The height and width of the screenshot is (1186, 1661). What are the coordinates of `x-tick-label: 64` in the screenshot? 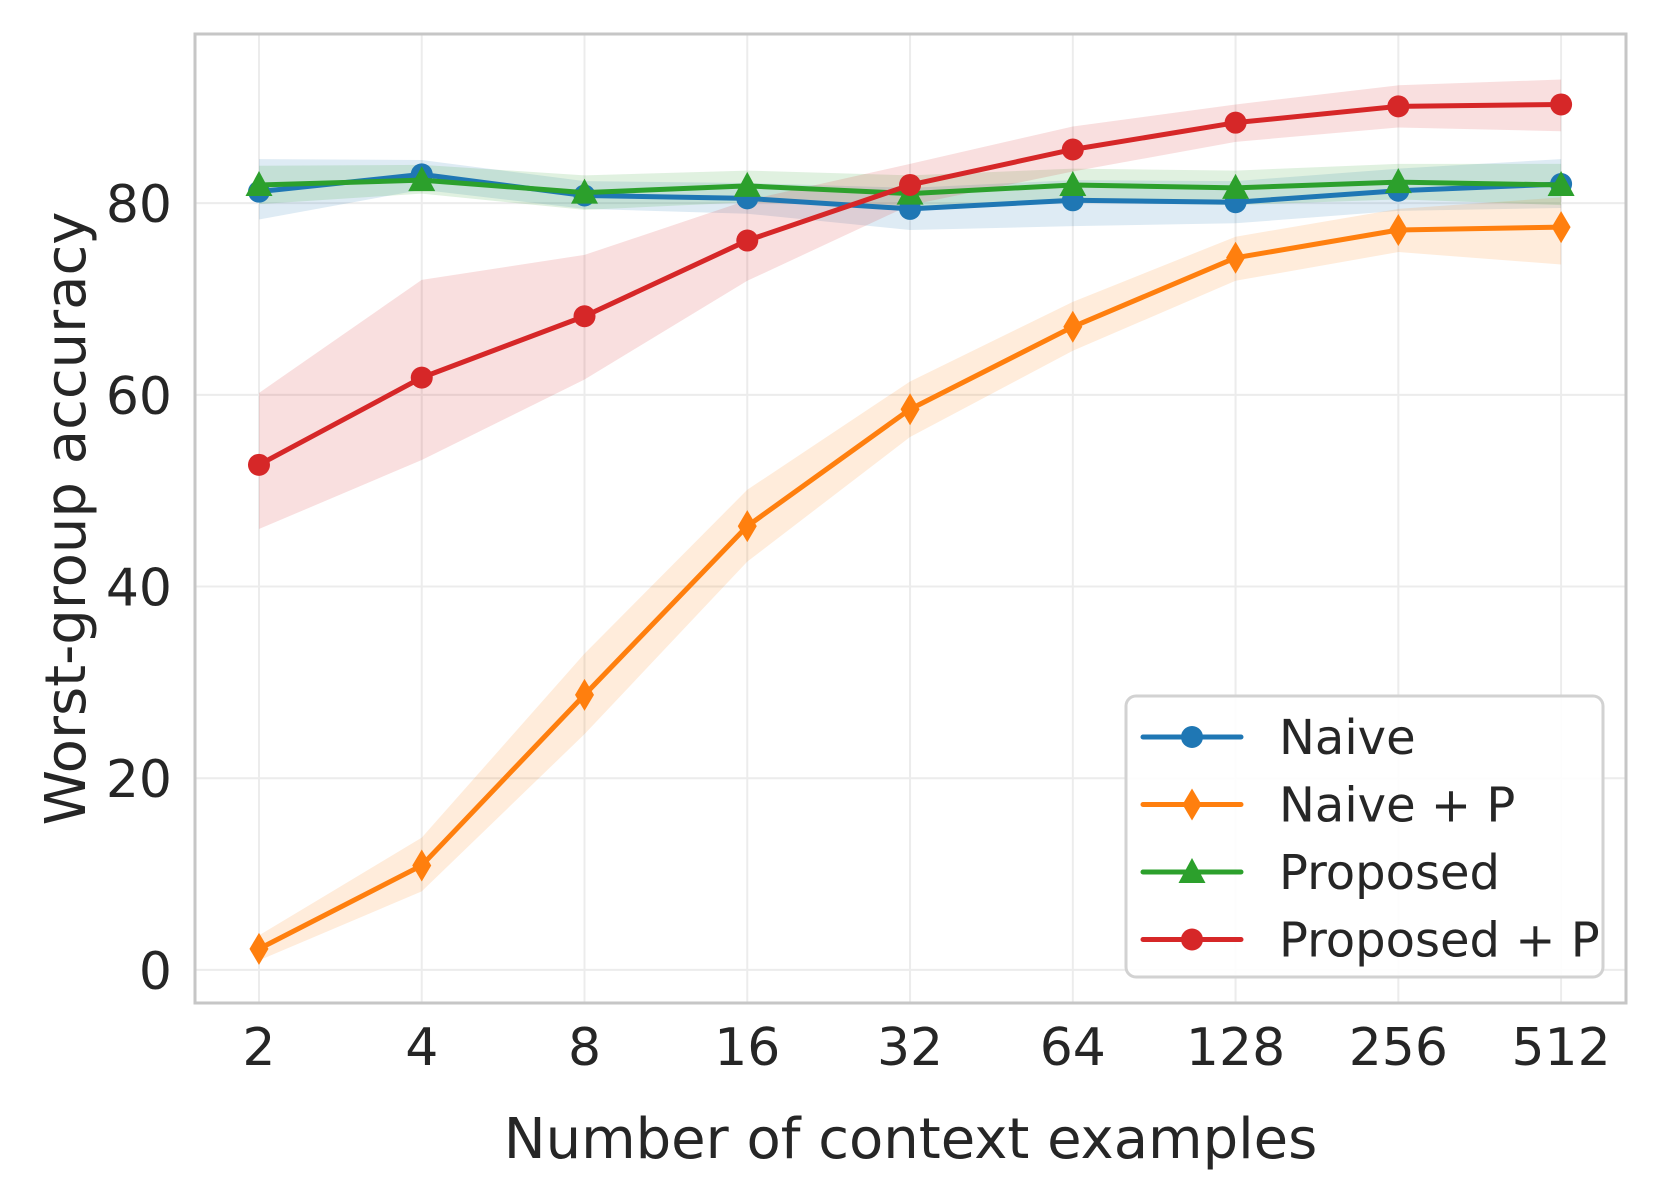 It's located at (1073, 1048).